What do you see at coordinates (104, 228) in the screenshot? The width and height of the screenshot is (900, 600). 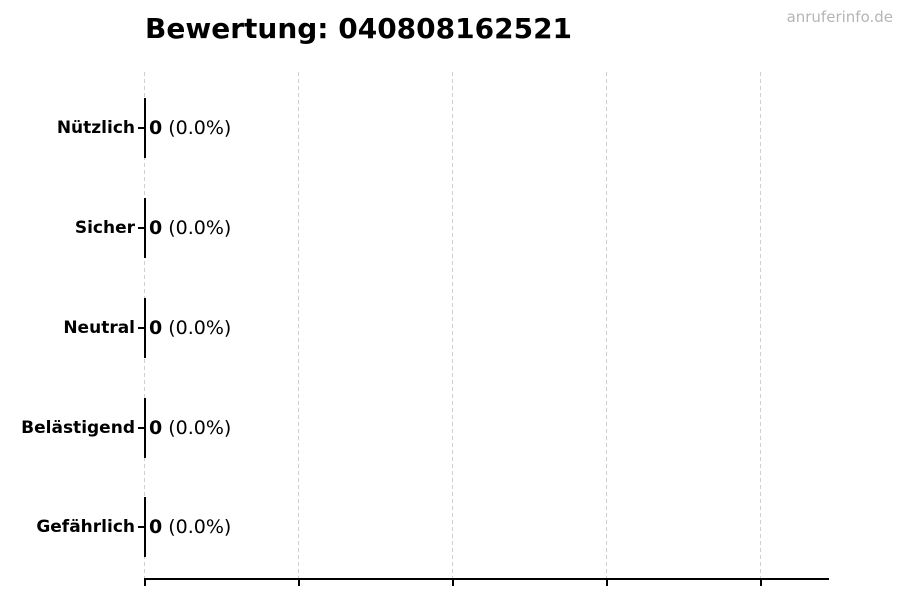 I see `category-label: Sicher` at bounding box center [104, 228].